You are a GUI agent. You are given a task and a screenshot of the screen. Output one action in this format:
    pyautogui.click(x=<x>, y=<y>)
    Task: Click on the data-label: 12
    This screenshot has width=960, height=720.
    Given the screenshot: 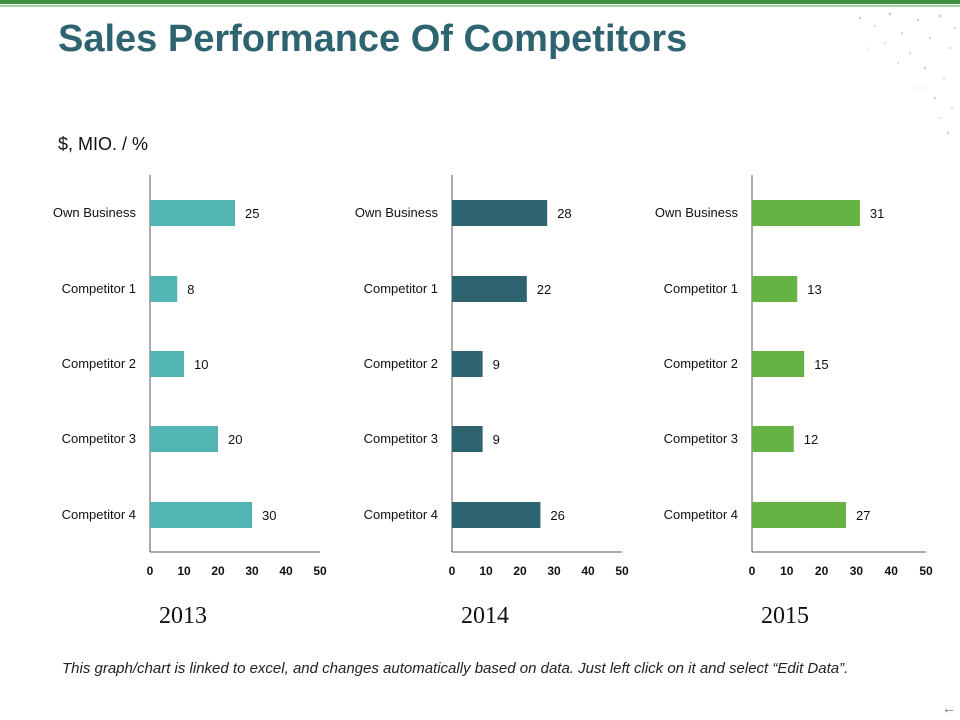 What is the action you would take?
    pyautogui.click(x=811, y=439)
    